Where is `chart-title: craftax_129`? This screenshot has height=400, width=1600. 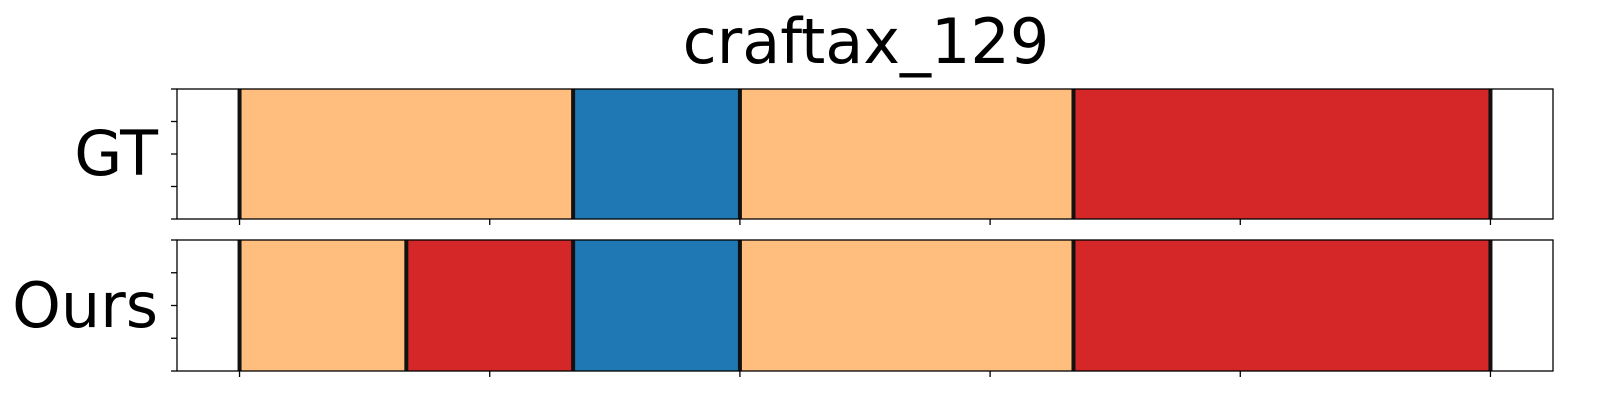 chart-title: craftax_129 is located at coordinates (866, 41).